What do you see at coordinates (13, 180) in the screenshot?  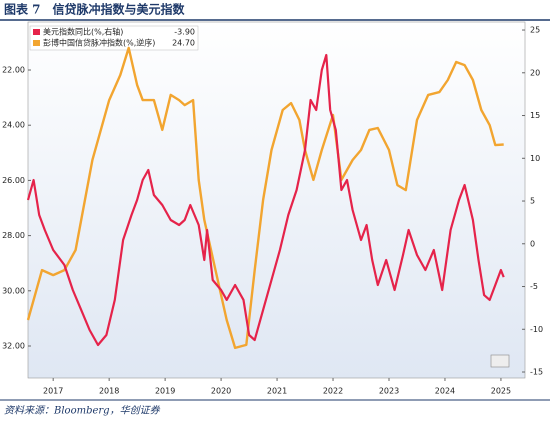 I see `y-tick-label: 26.00` at bounding box center [13, 180].